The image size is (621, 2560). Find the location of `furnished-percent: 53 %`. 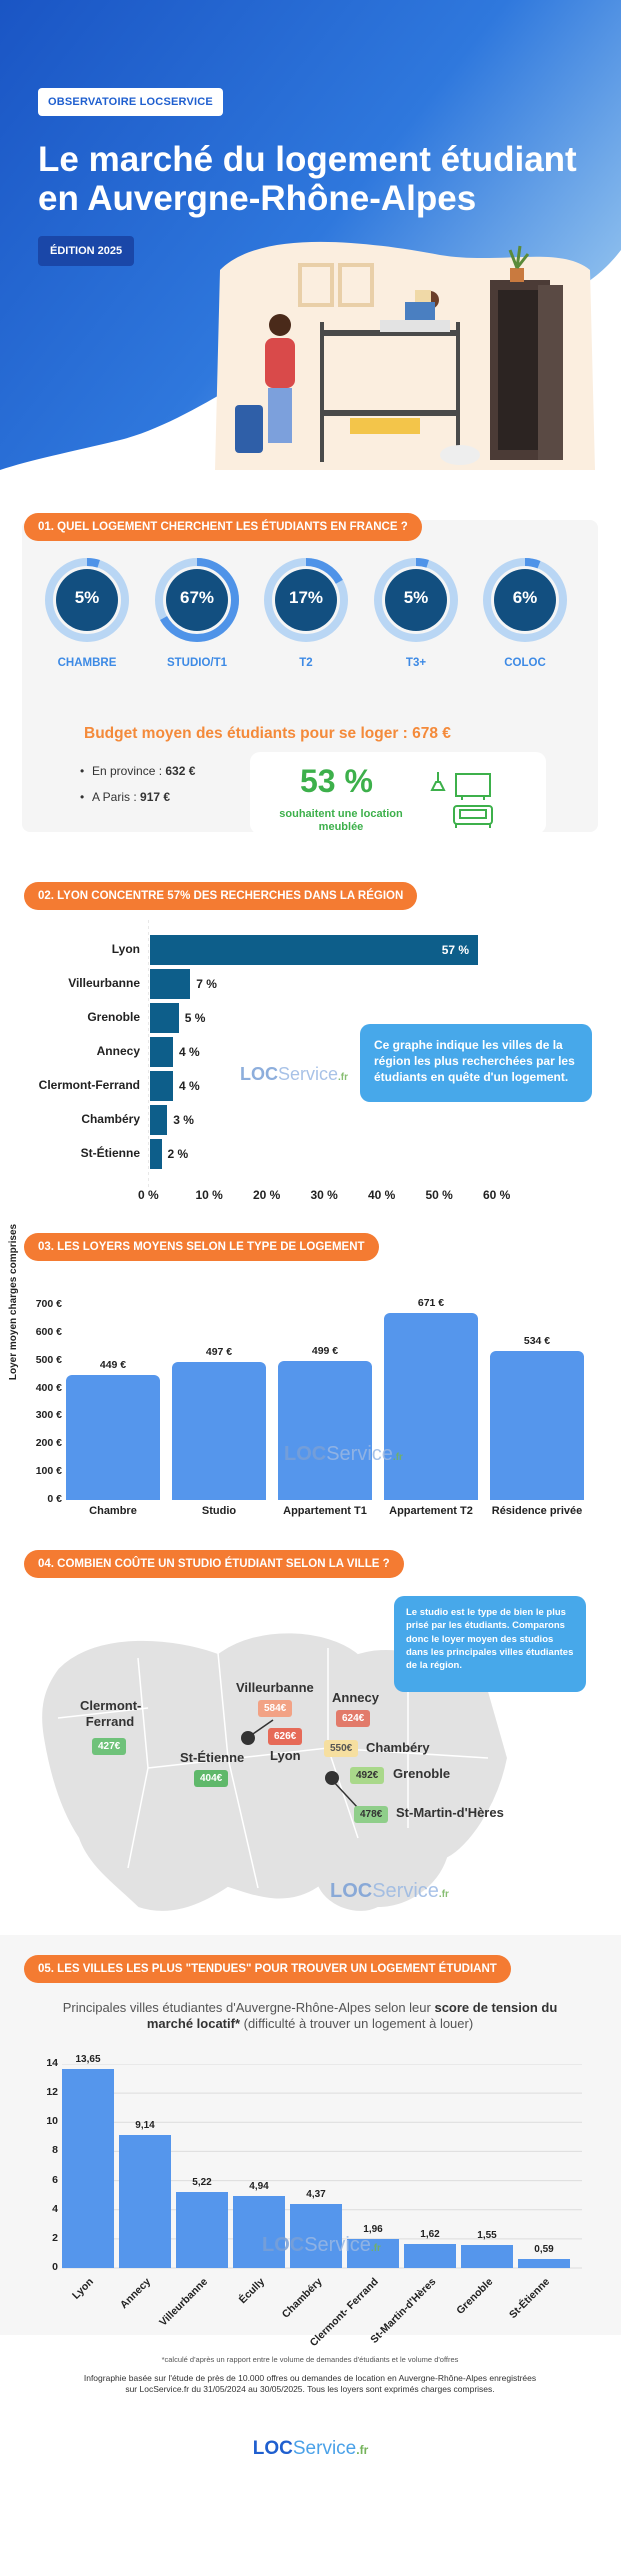

furnished-percent: 53 % is located at coordinates (336, 781).